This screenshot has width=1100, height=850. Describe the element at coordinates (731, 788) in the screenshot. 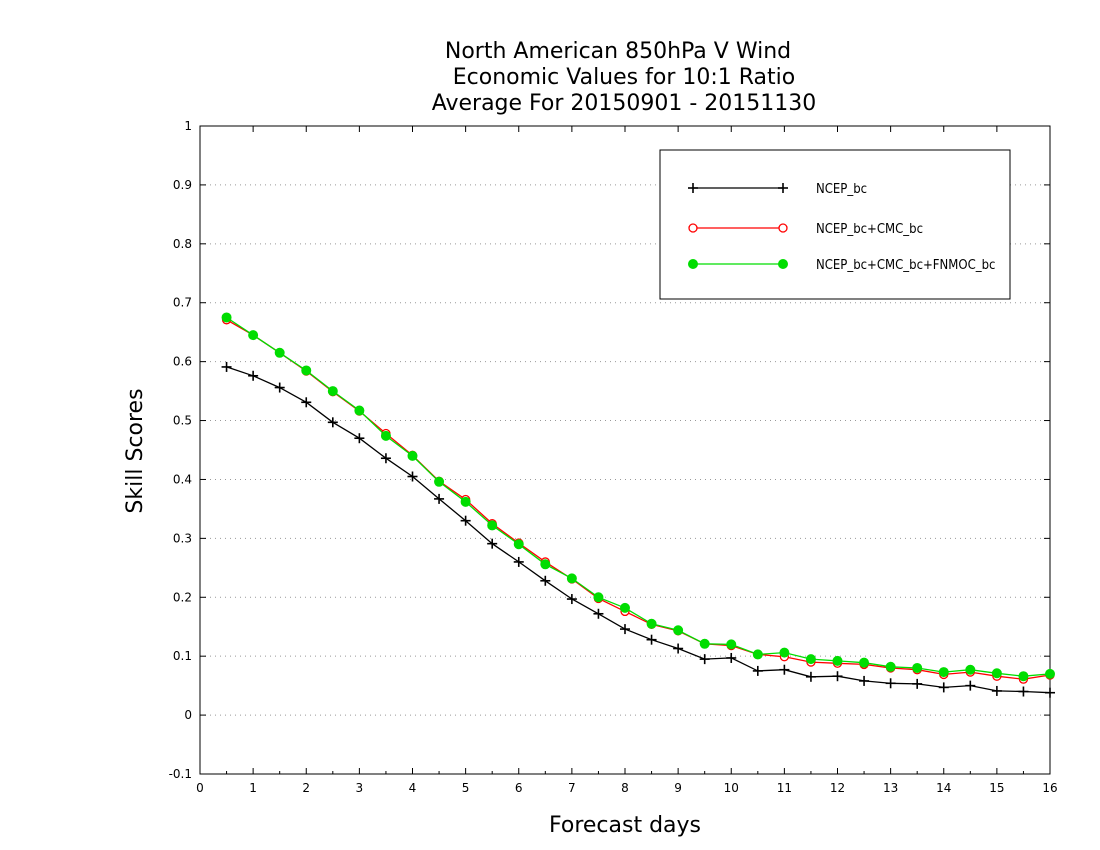

I see `x-tick-label: 10` at that location.